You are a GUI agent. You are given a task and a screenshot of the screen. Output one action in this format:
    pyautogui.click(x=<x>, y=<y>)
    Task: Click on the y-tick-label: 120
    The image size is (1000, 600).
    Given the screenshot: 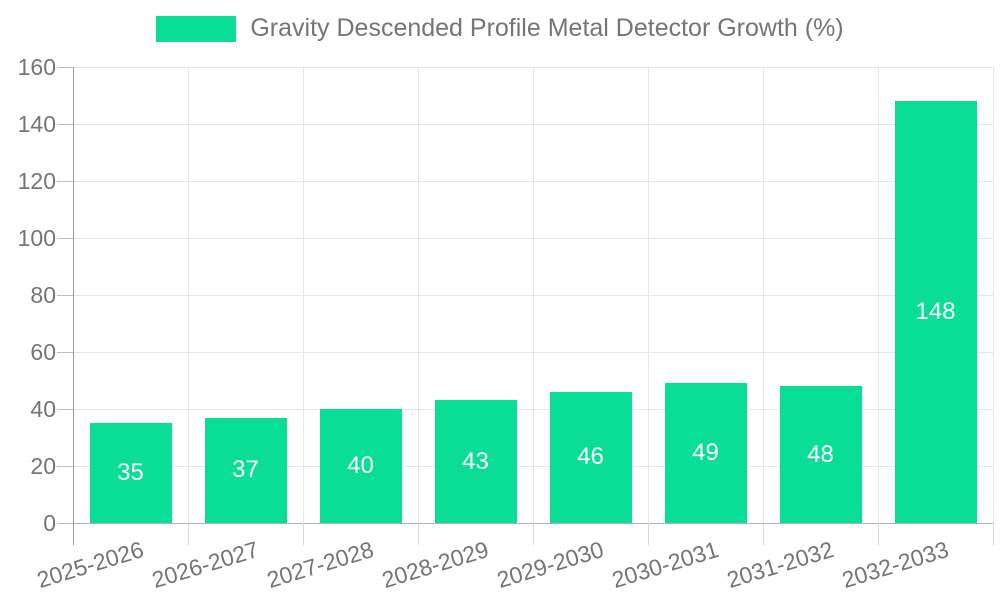 What is the action you would take?
    pyautogui.click(x=36, y=181)
    